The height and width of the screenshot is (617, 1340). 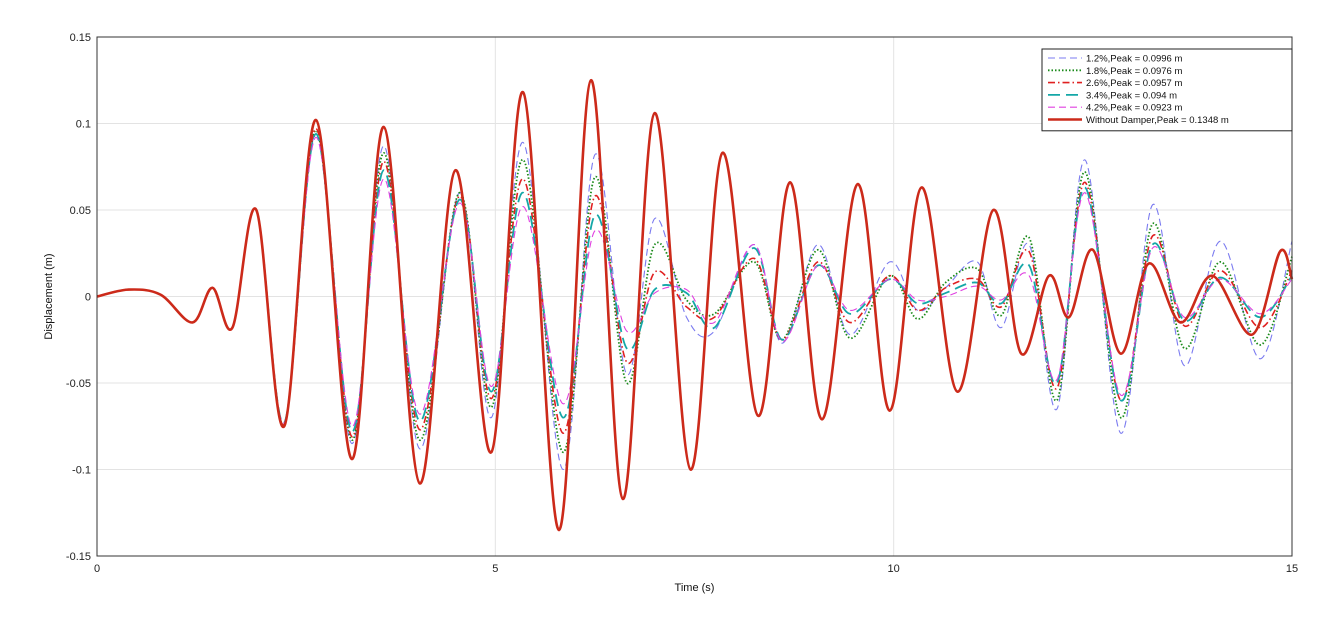 I want to click on y-tick-label: -0.05, so click(x=78, y=384).